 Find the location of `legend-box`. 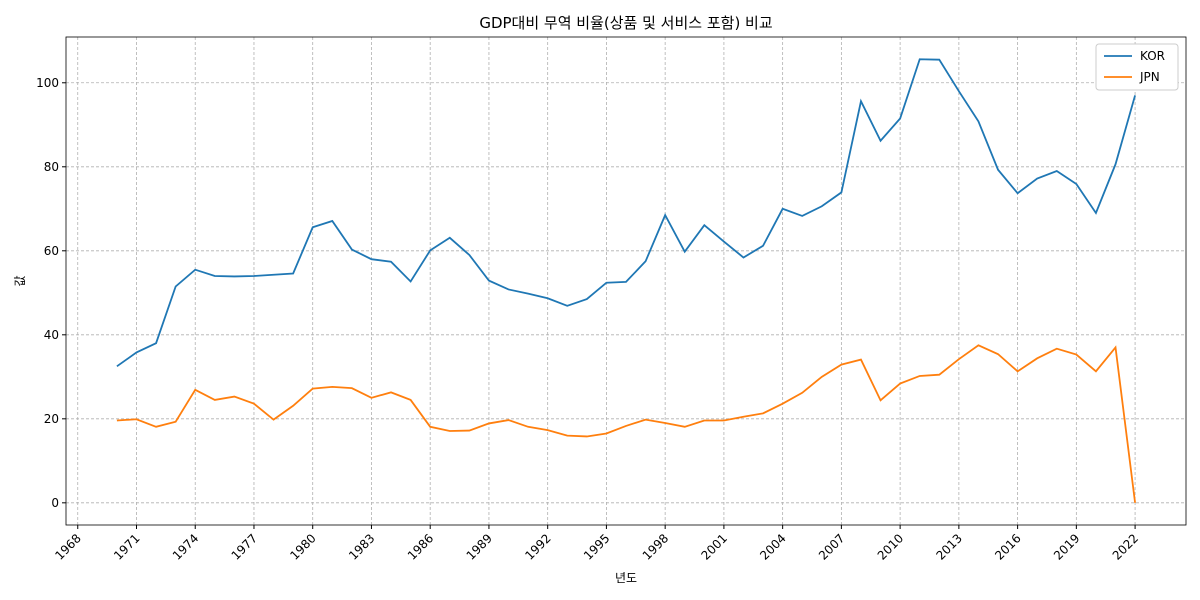

legend-box is located at coordinates (1137, 67).